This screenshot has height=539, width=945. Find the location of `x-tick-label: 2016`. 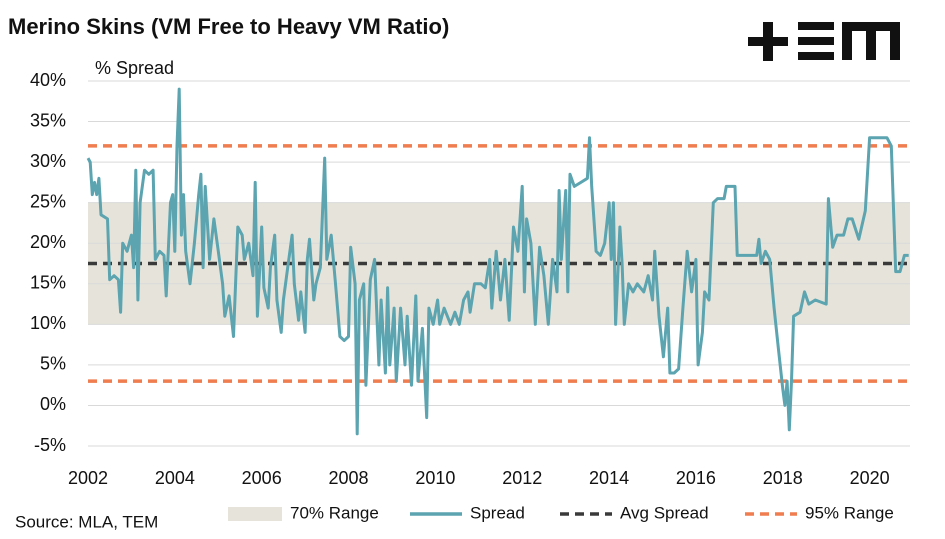

x-tick-label: 2016 is located at coordinates (696, 478).